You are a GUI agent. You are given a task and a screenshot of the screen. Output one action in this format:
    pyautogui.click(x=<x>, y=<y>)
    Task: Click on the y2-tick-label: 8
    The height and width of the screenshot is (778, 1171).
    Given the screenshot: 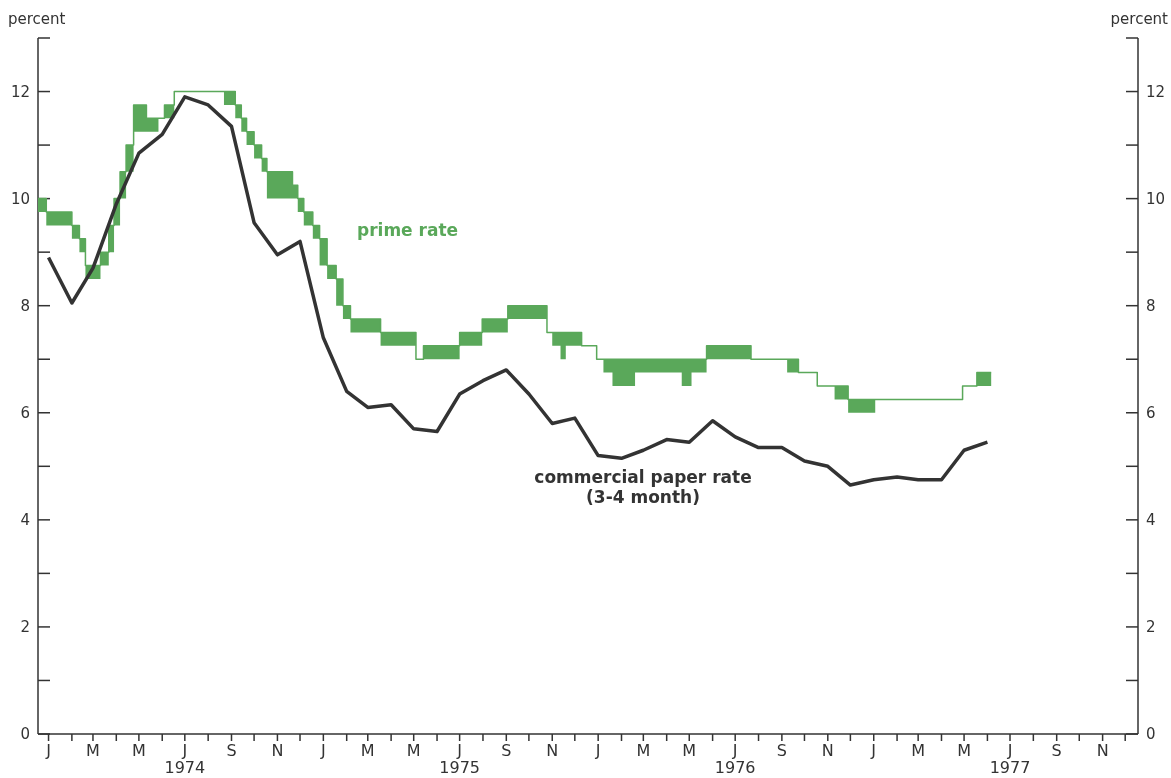 What is the action you would take?
    pyautogui.click(x=1151, y=305)
    